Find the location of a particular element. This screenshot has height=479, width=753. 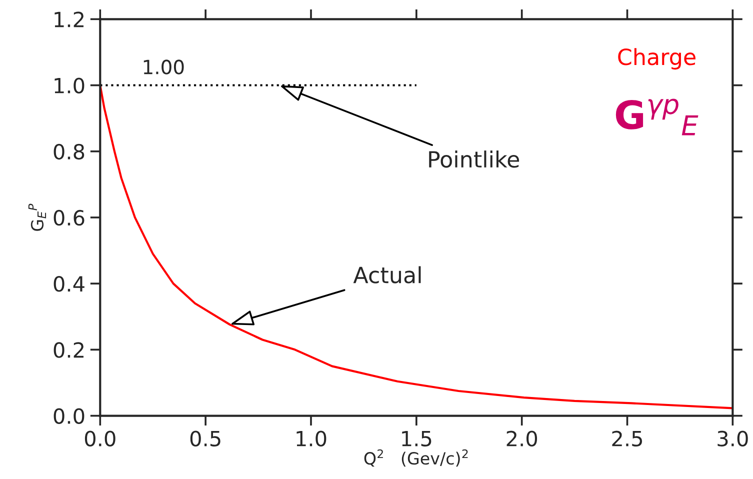

y-tick-label: 0.2 is located at coordinates (69, 350).